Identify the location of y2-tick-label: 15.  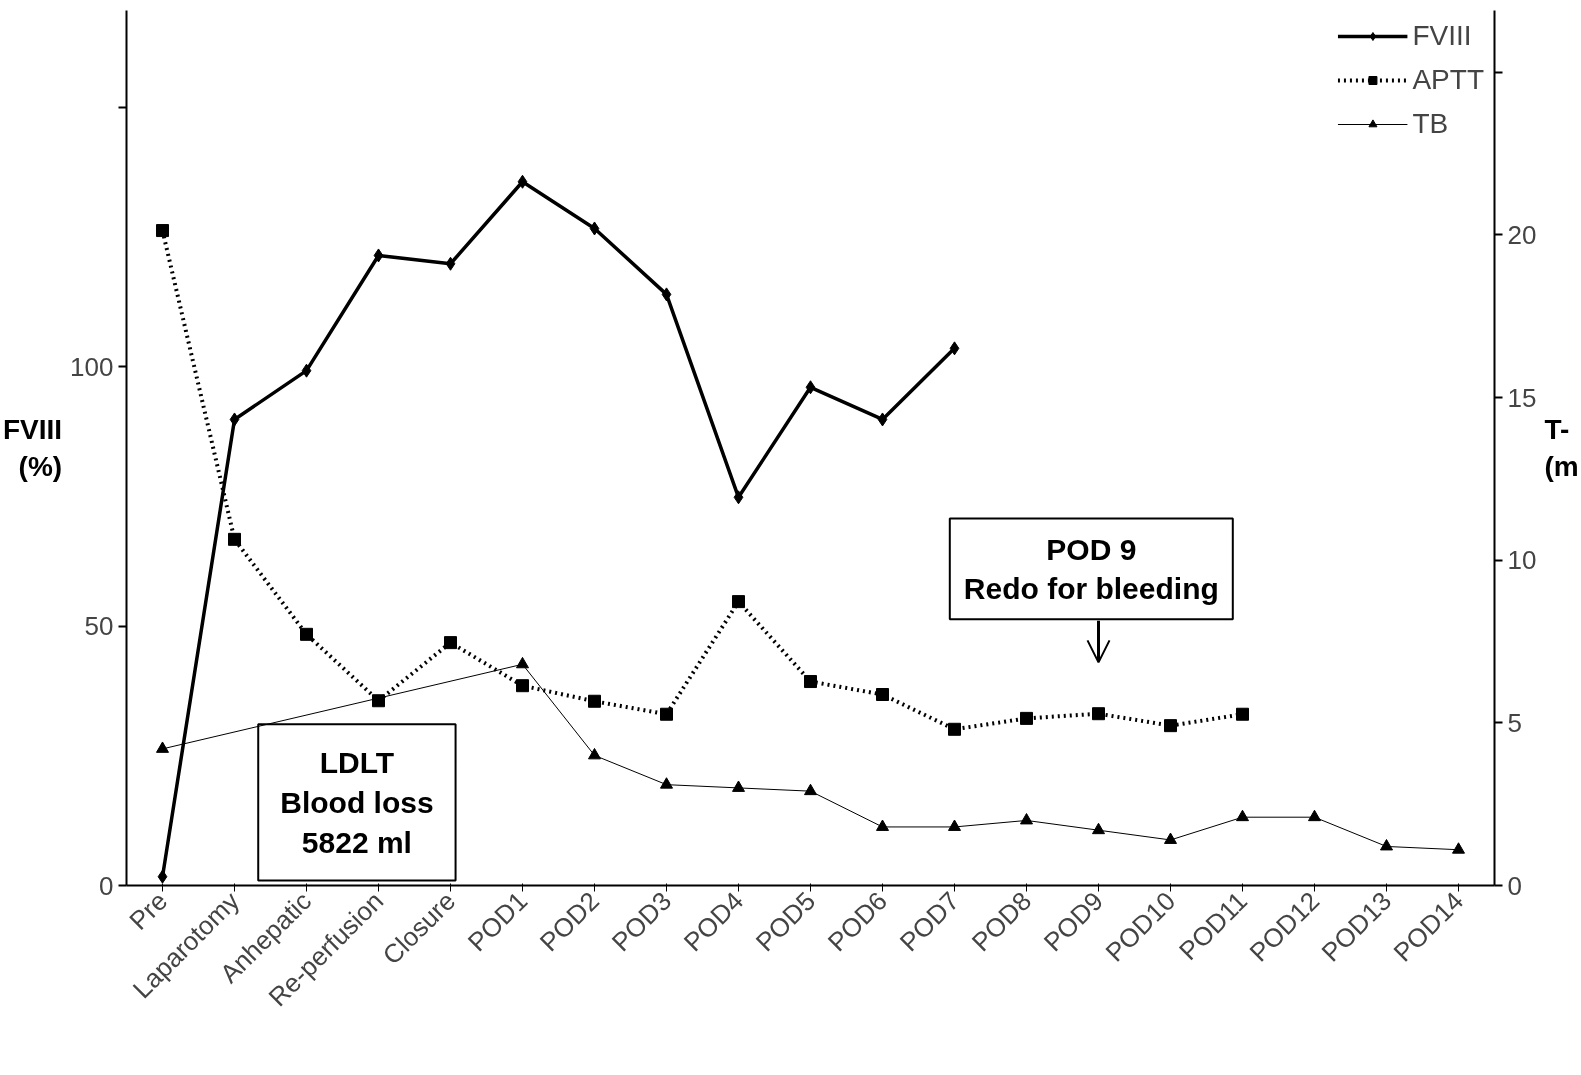
(1522, 397).